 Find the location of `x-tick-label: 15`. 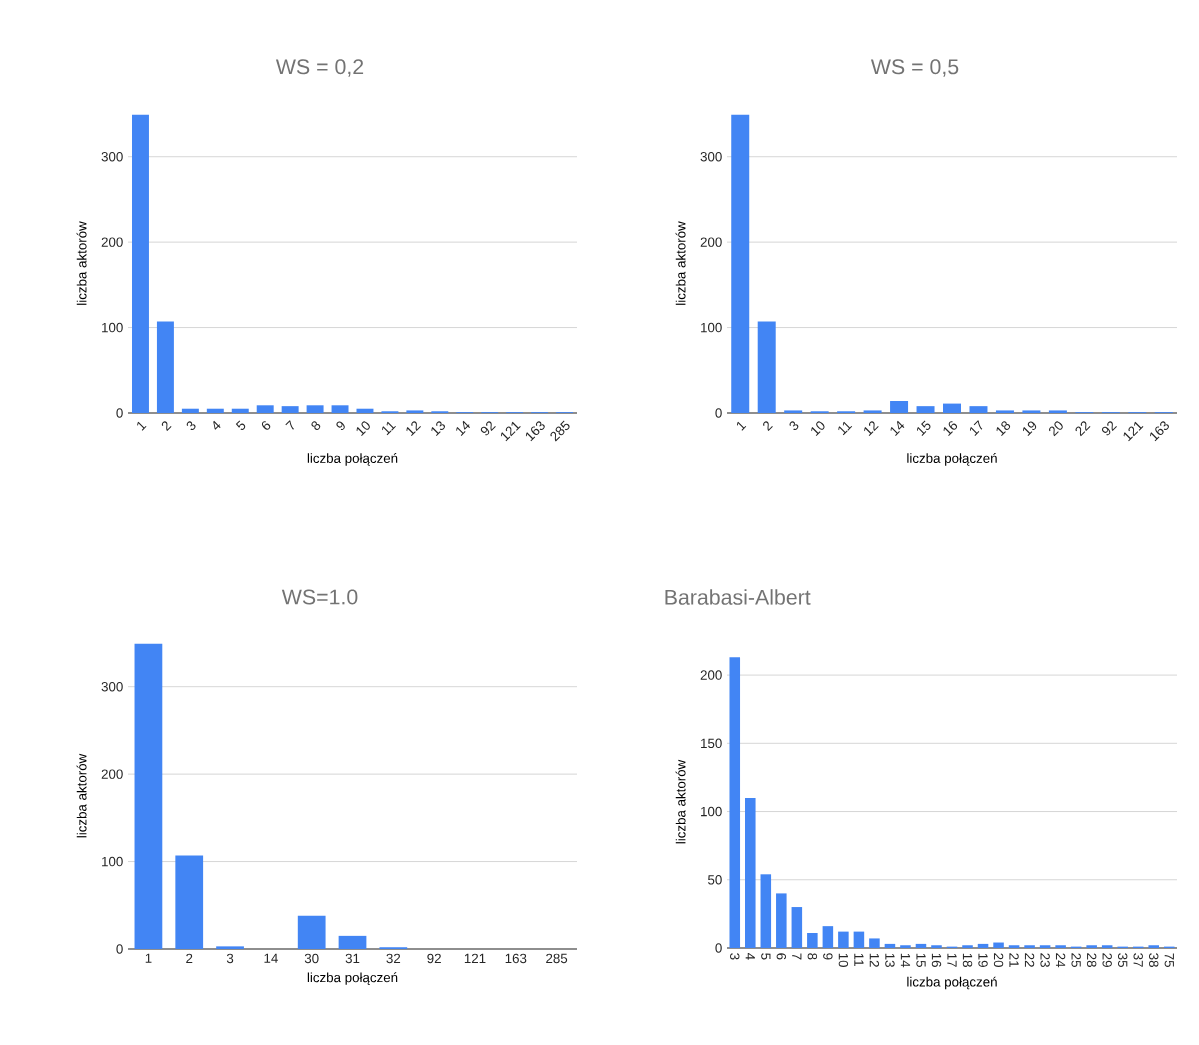

x-tick-label: 15 is located at coordinates (921, 960).